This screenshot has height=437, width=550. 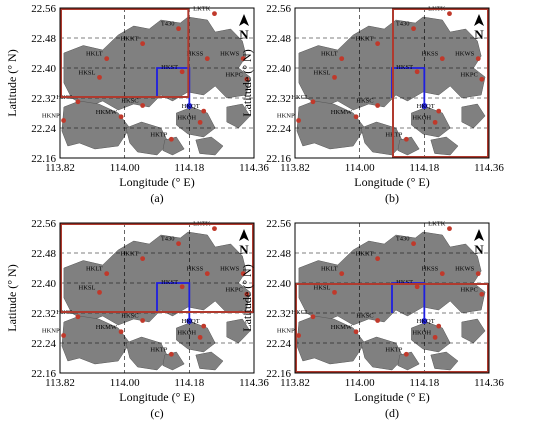 I want to click on station-label: HKCL, so click(x=300, y=97).